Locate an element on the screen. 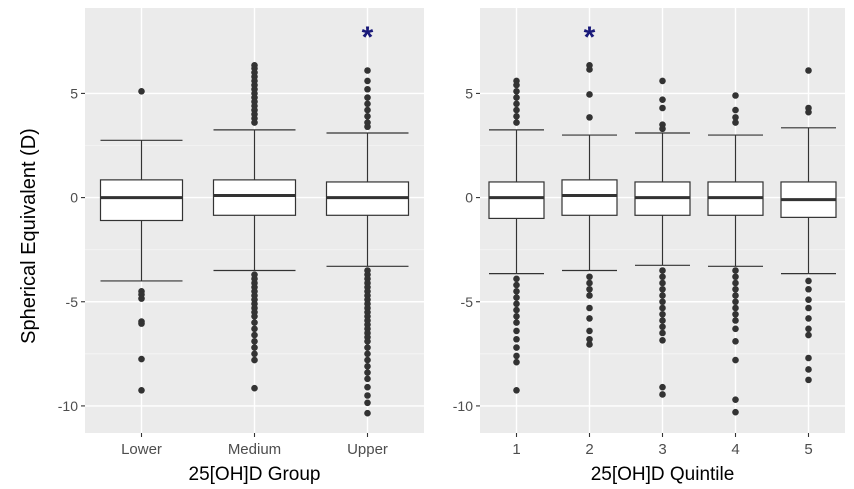 The height and width of the screenshot is (489, 854). box-Upper is located at coordinates (367, 242).